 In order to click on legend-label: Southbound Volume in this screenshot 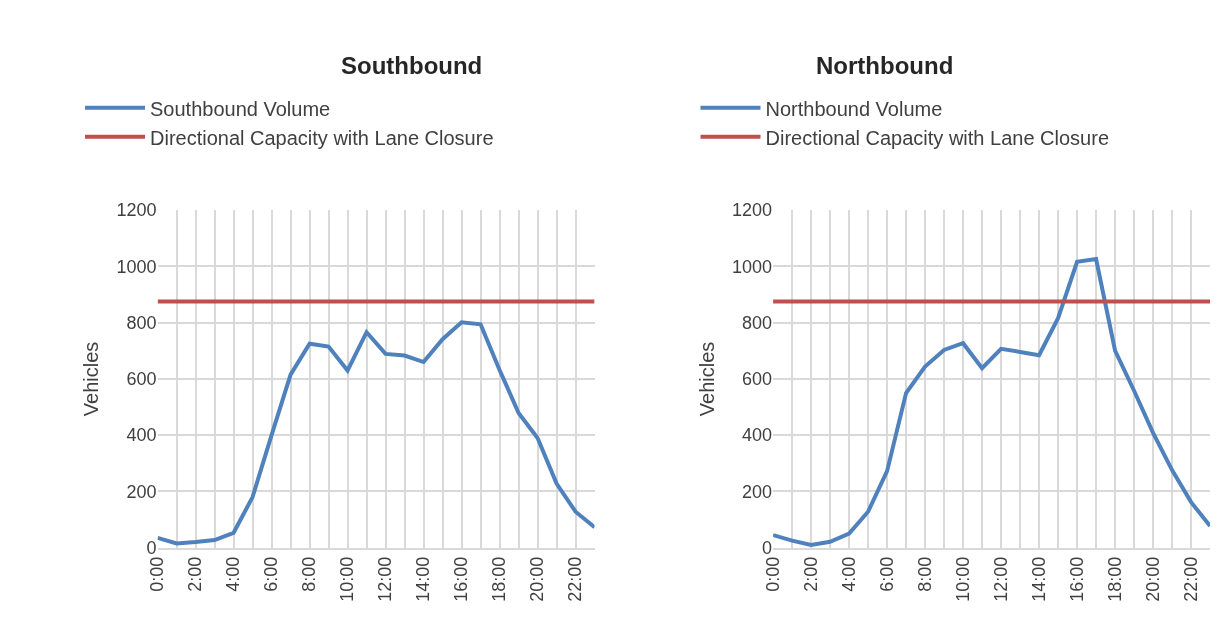, I will do `click(240, 108)`.